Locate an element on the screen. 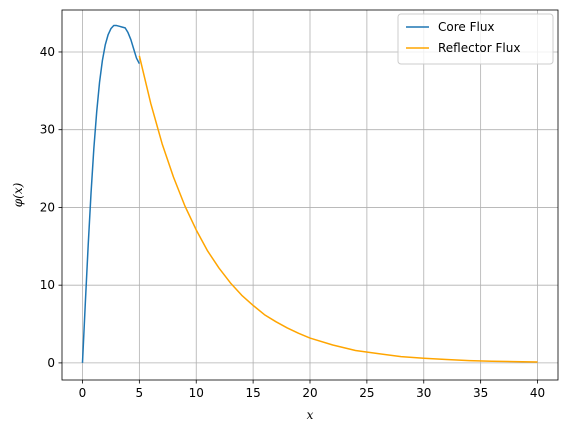  y-axis-label: φ(x) is located at coordinates (18, 194).